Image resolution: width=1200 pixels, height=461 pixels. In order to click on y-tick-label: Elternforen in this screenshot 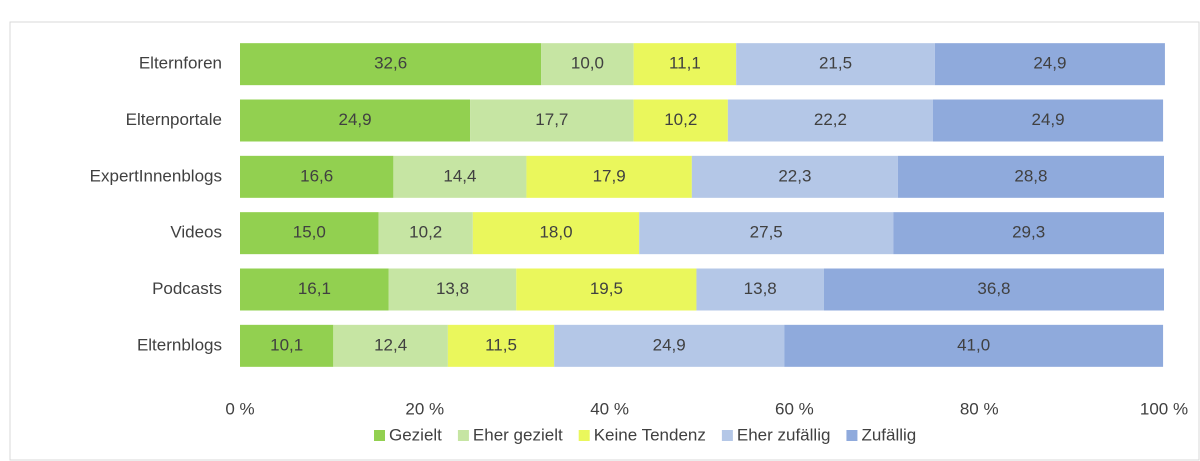, I will do `click(180, 63)`.